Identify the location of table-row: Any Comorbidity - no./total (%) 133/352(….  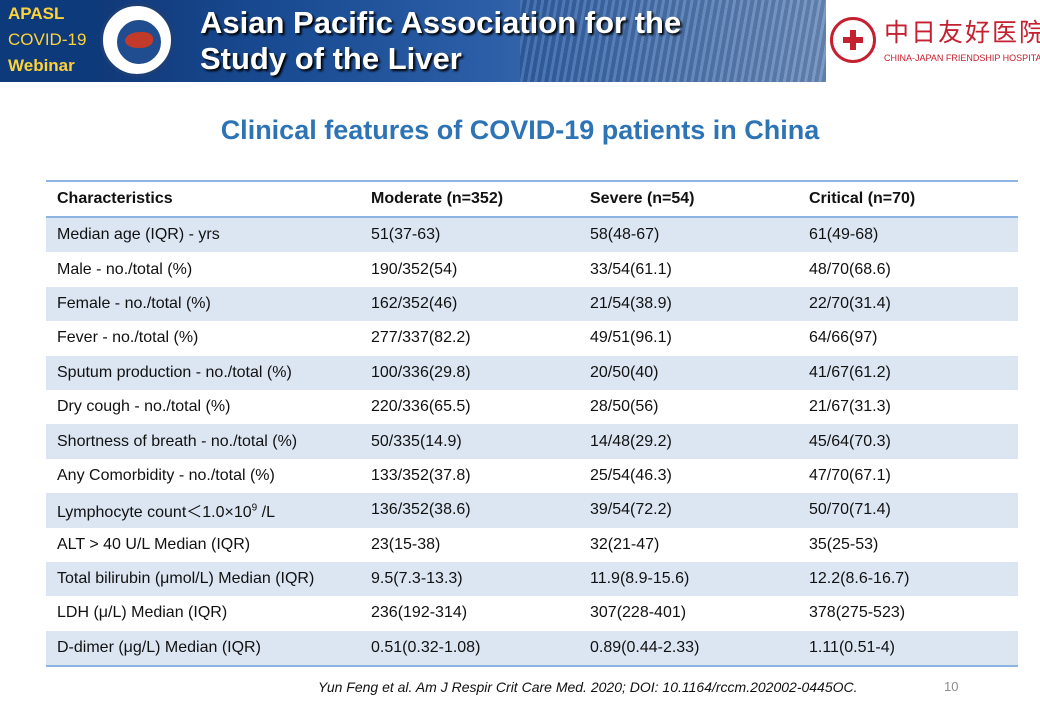
(532, 476).